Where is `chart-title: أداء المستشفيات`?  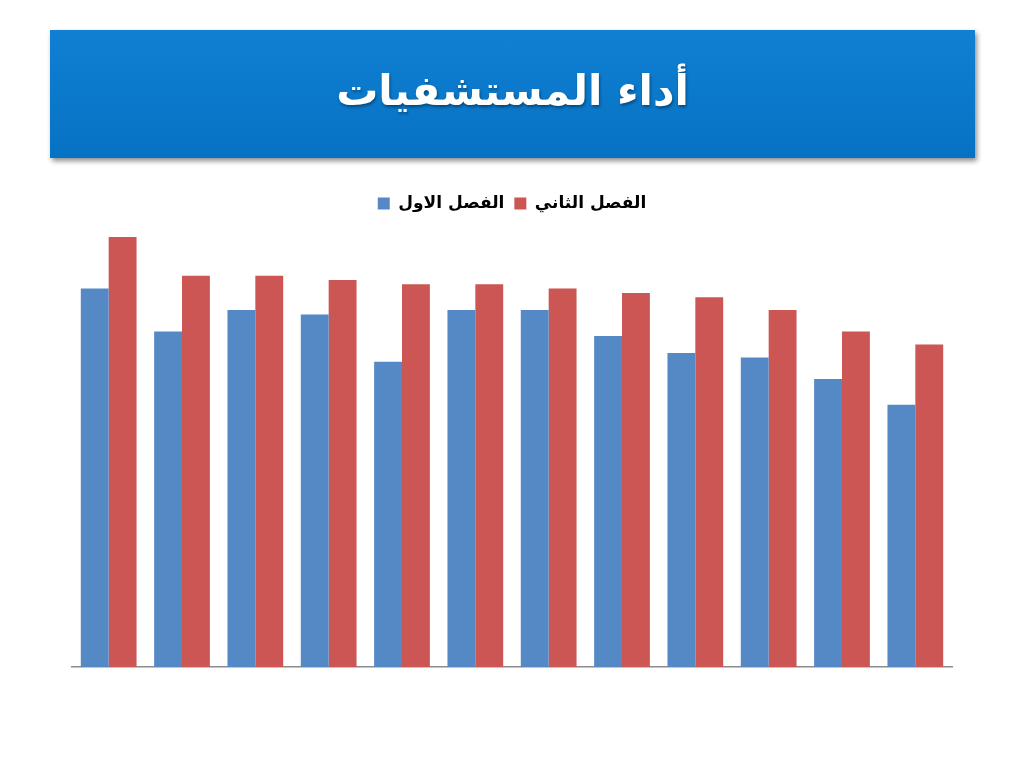 chart-title: أداء المستشفيات is located at coordinates (512, 89).